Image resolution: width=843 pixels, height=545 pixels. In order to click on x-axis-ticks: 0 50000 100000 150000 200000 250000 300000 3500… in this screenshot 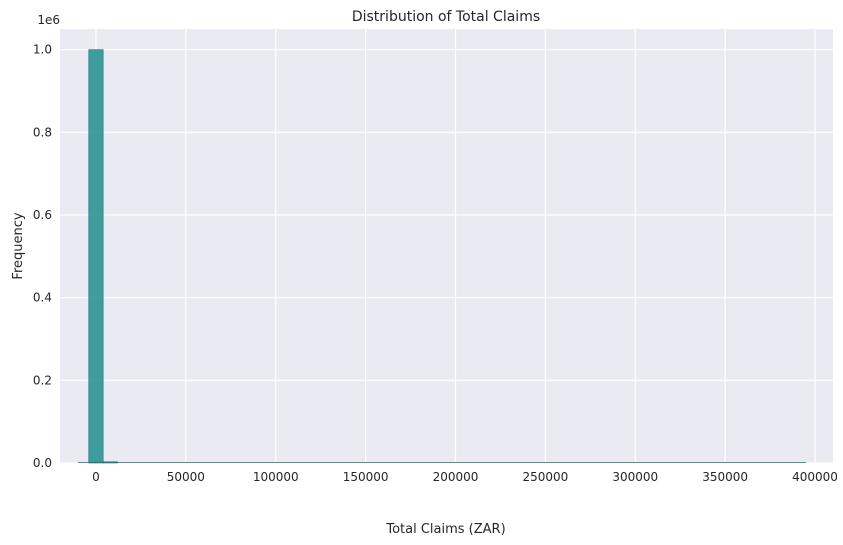, I will do `click(465, 477)`.